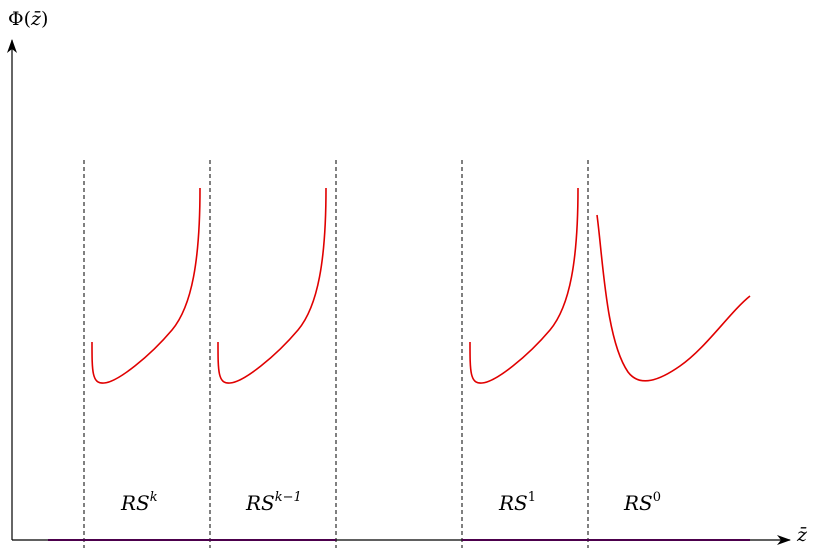  Describe the element at coordinates (802, 535) in the screenshot. I see `x-axis-label: z̄` at that location.